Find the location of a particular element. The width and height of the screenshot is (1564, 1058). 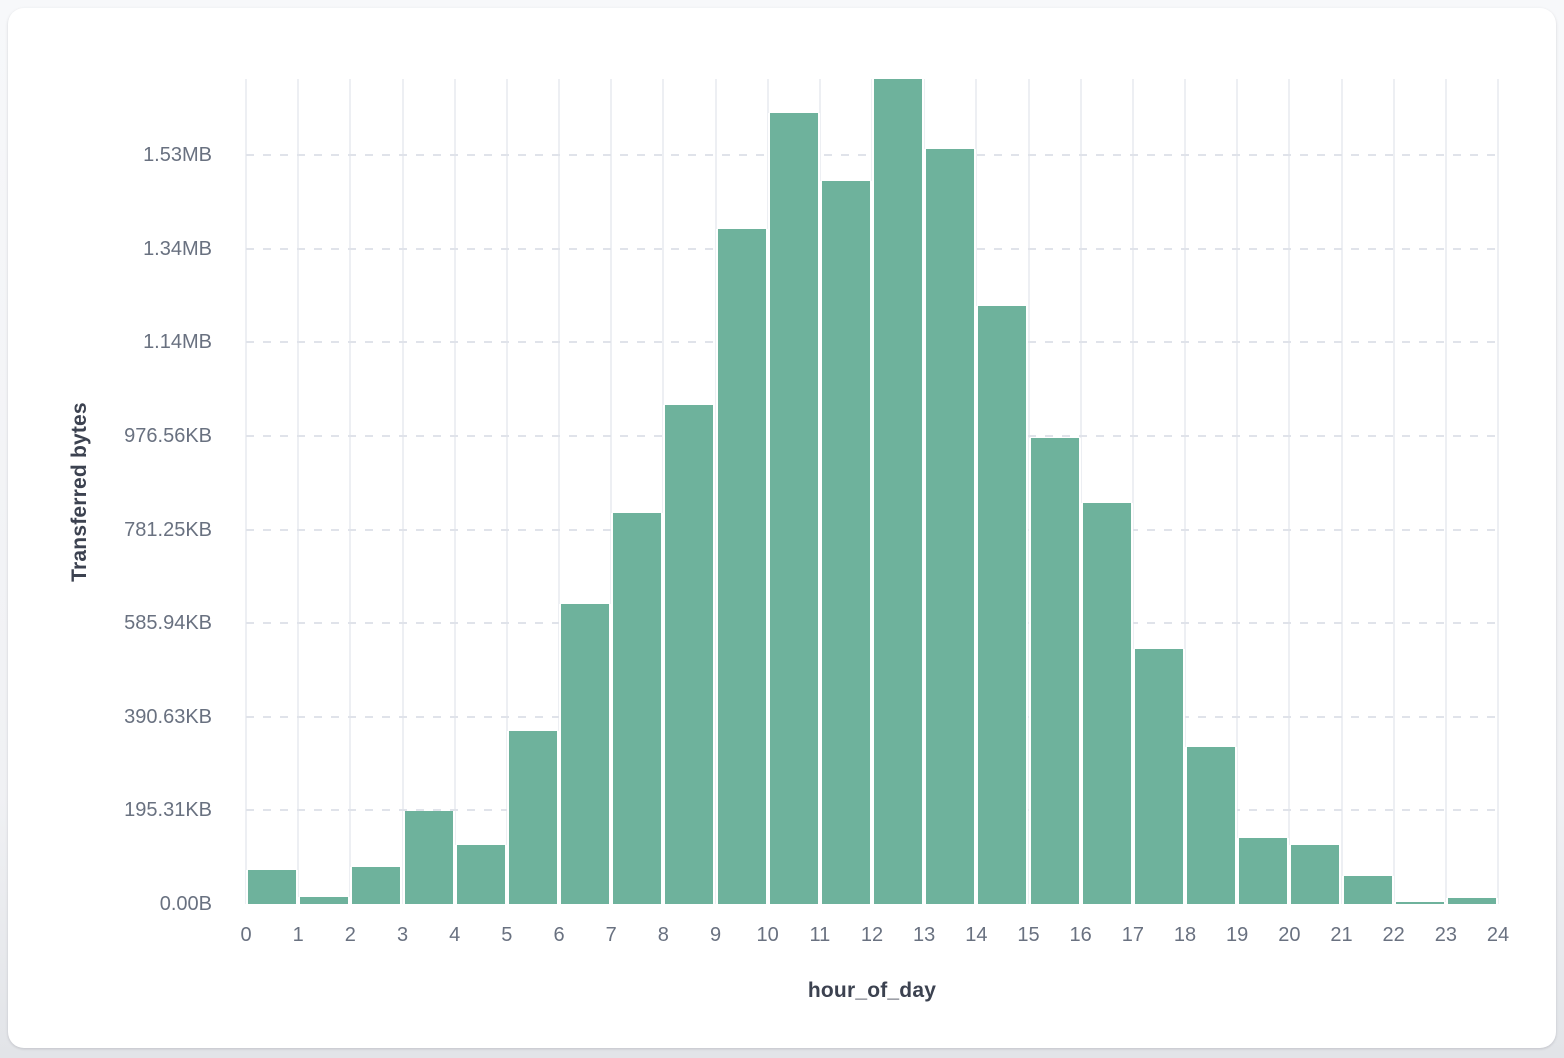

x-tick-23: 23 is located at coordinates (1445, 935).